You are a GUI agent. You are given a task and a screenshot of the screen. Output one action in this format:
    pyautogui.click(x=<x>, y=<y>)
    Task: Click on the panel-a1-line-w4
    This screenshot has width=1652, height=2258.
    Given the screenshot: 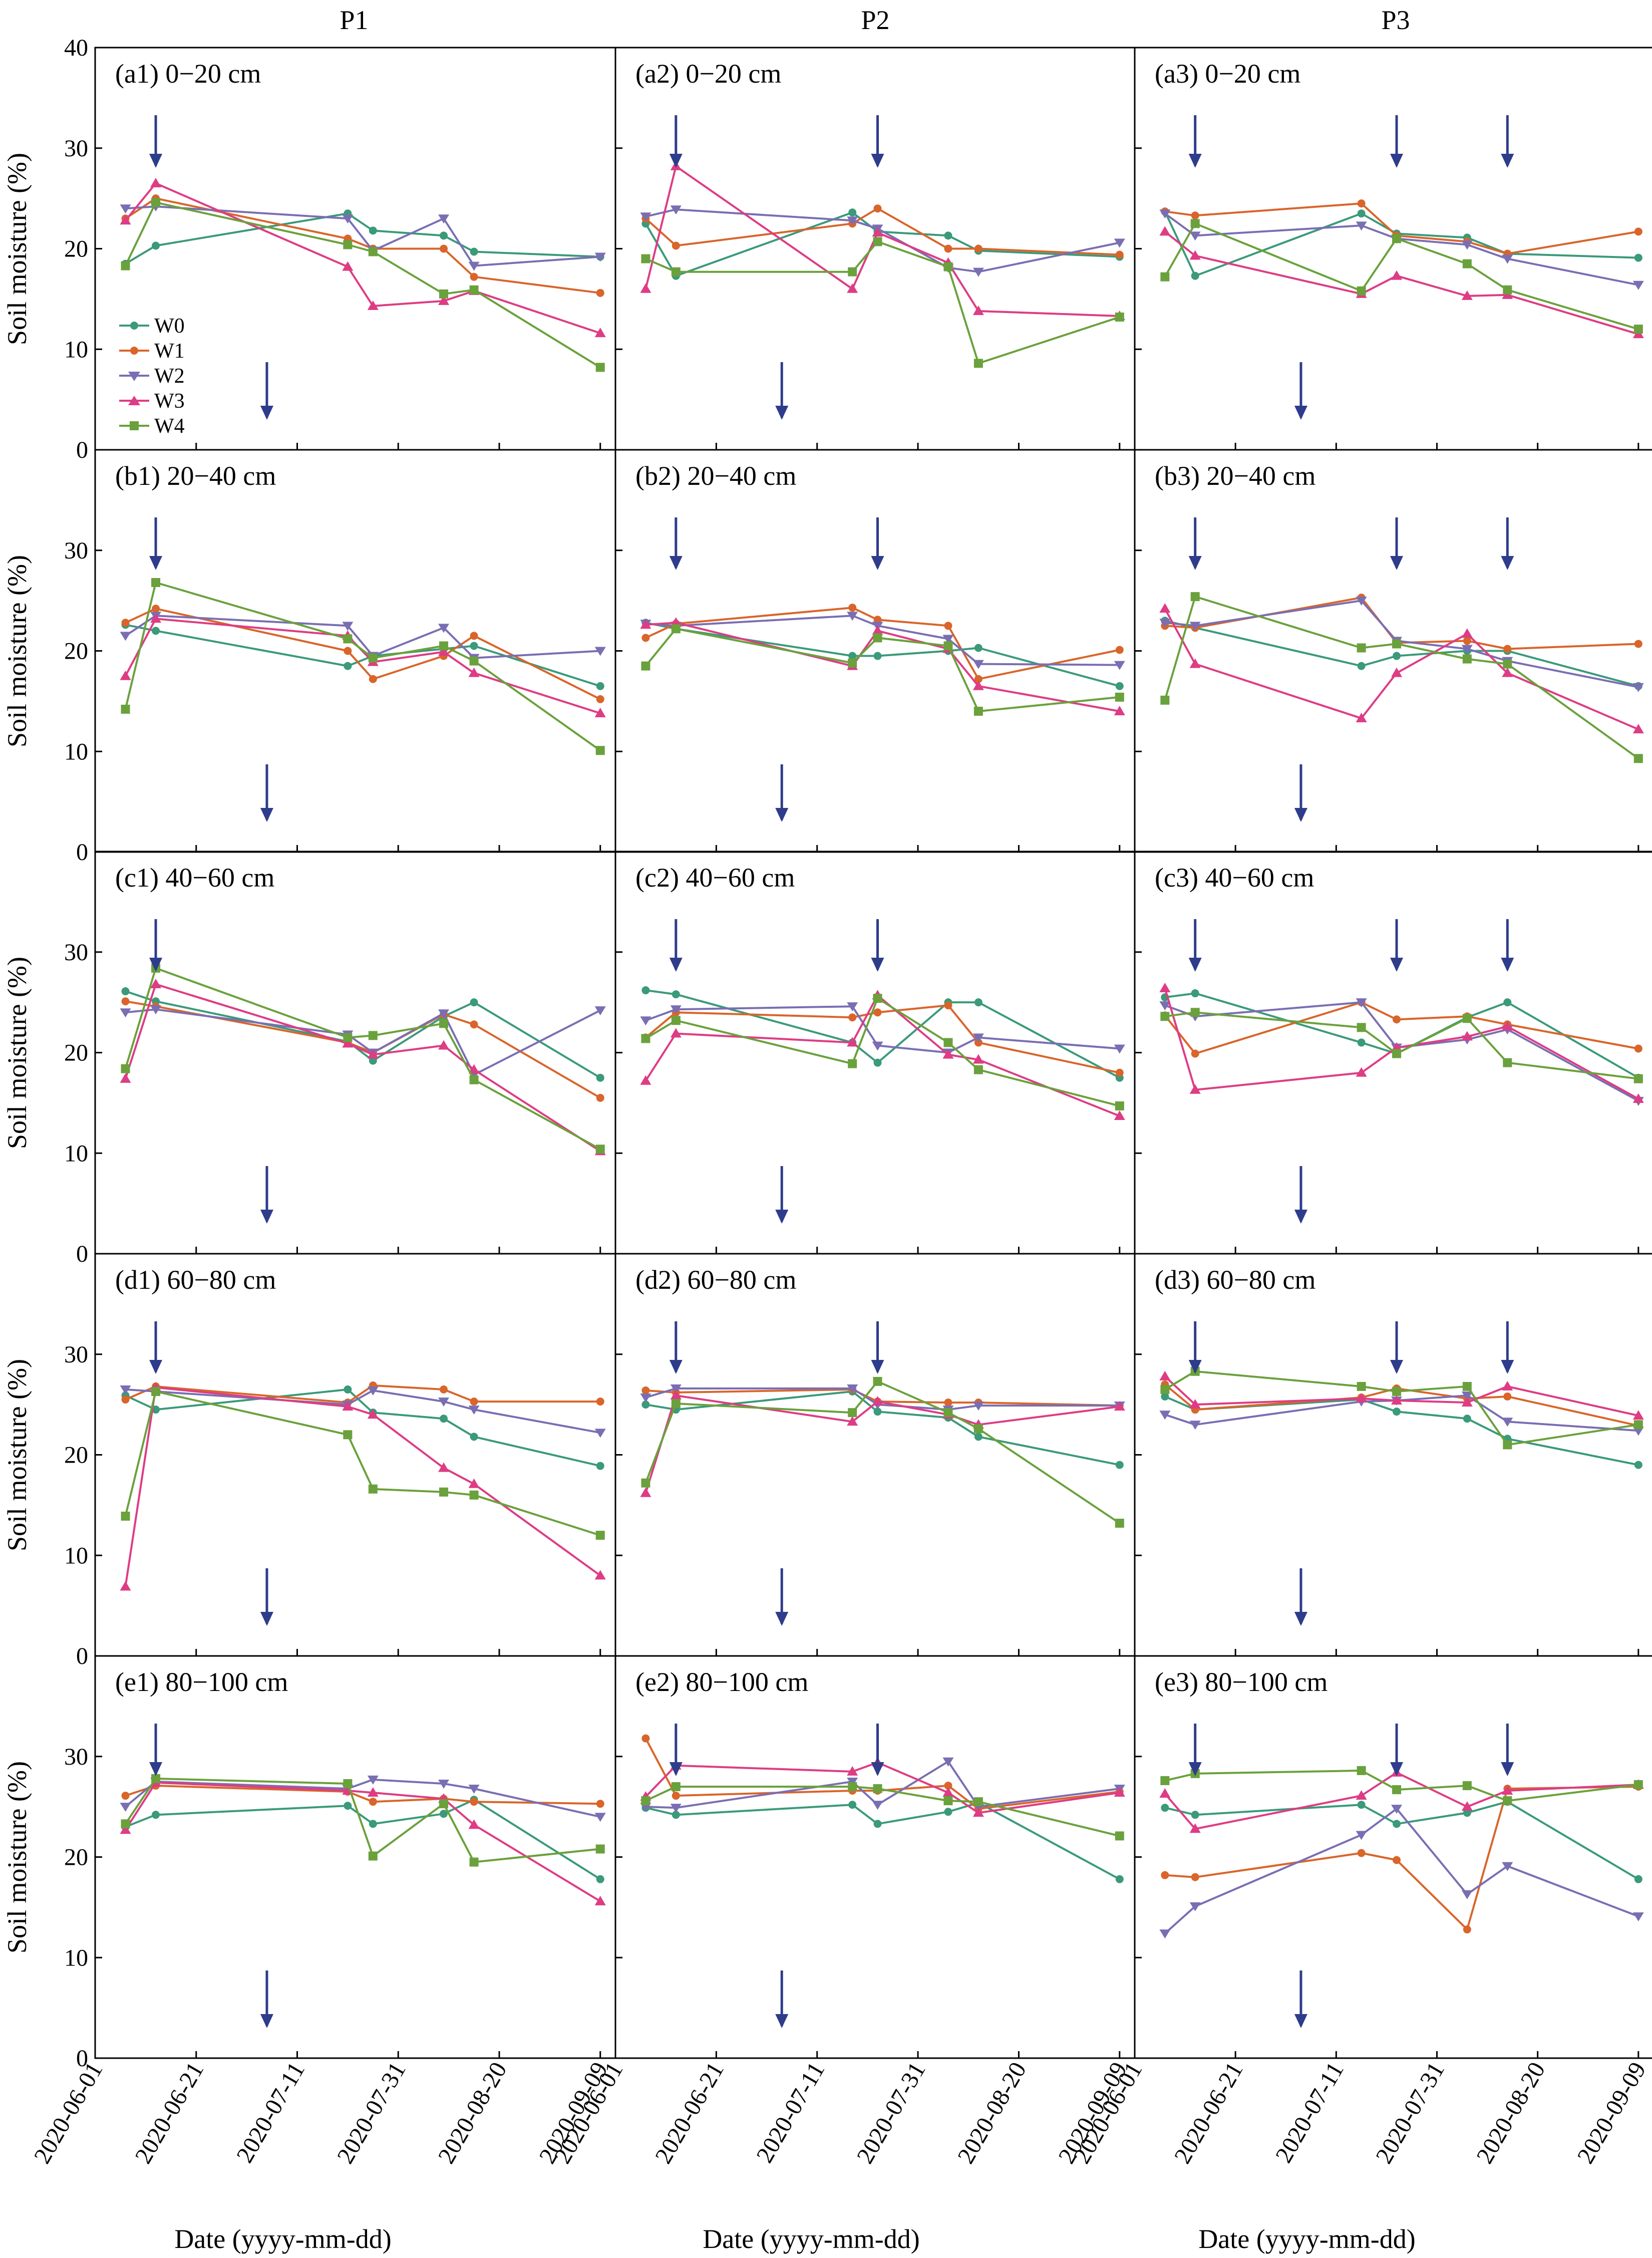 What is the action you would take?
    pyautogui.click(x=363, y=285)
    